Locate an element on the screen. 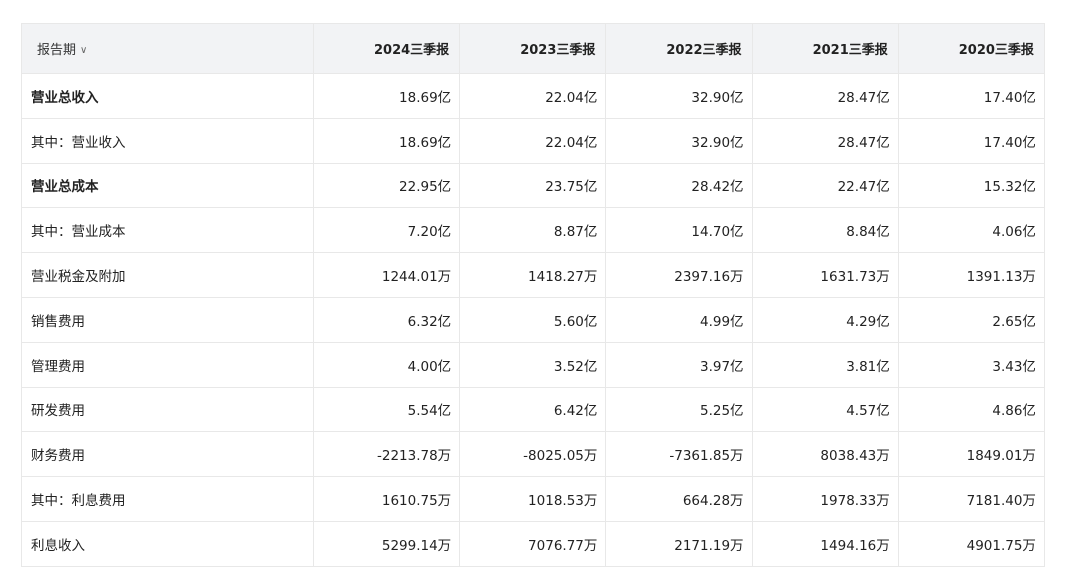  table-row: 营业总收入 18.69亿 22.04亿 32.90亿 28.47亿 17.40亿 is located at coordinates (533, 96).